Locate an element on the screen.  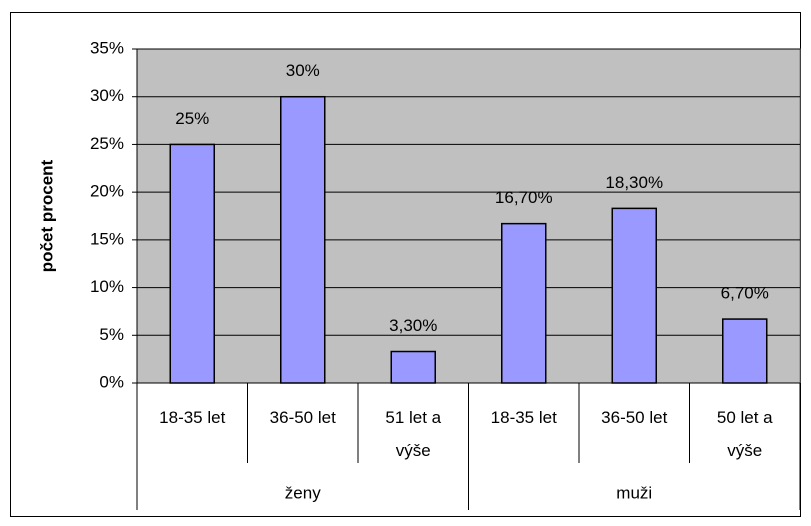
category-text: 50 let a výše is located at coordinates (744, 434).